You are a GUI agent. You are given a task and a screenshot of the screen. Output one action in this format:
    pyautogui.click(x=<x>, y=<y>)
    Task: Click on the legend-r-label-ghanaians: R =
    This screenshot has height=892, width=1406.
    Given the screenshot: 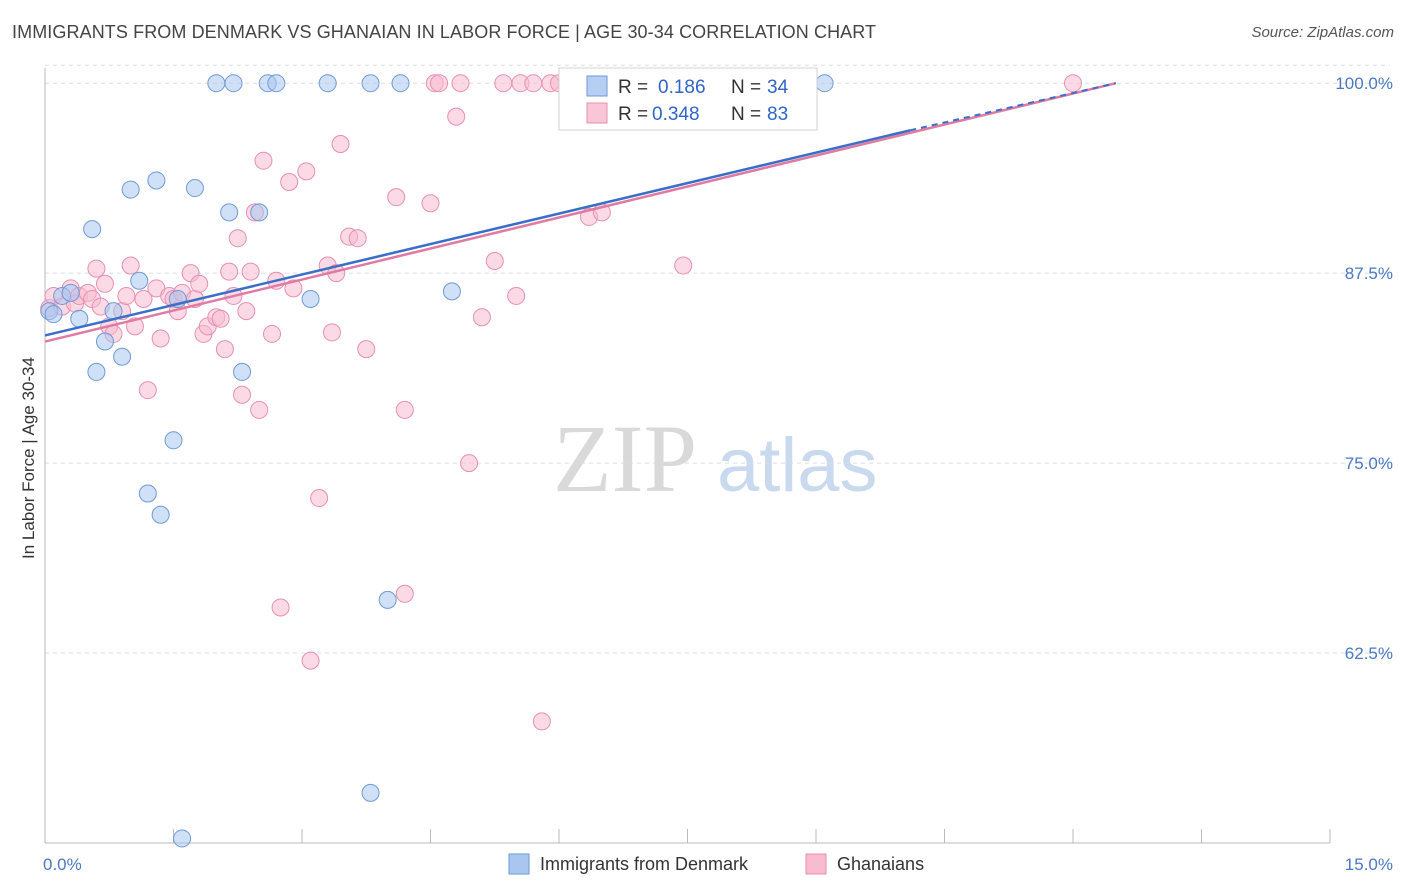 What is the action you would take?
    pyautogui.click(x=633, y=114)
    